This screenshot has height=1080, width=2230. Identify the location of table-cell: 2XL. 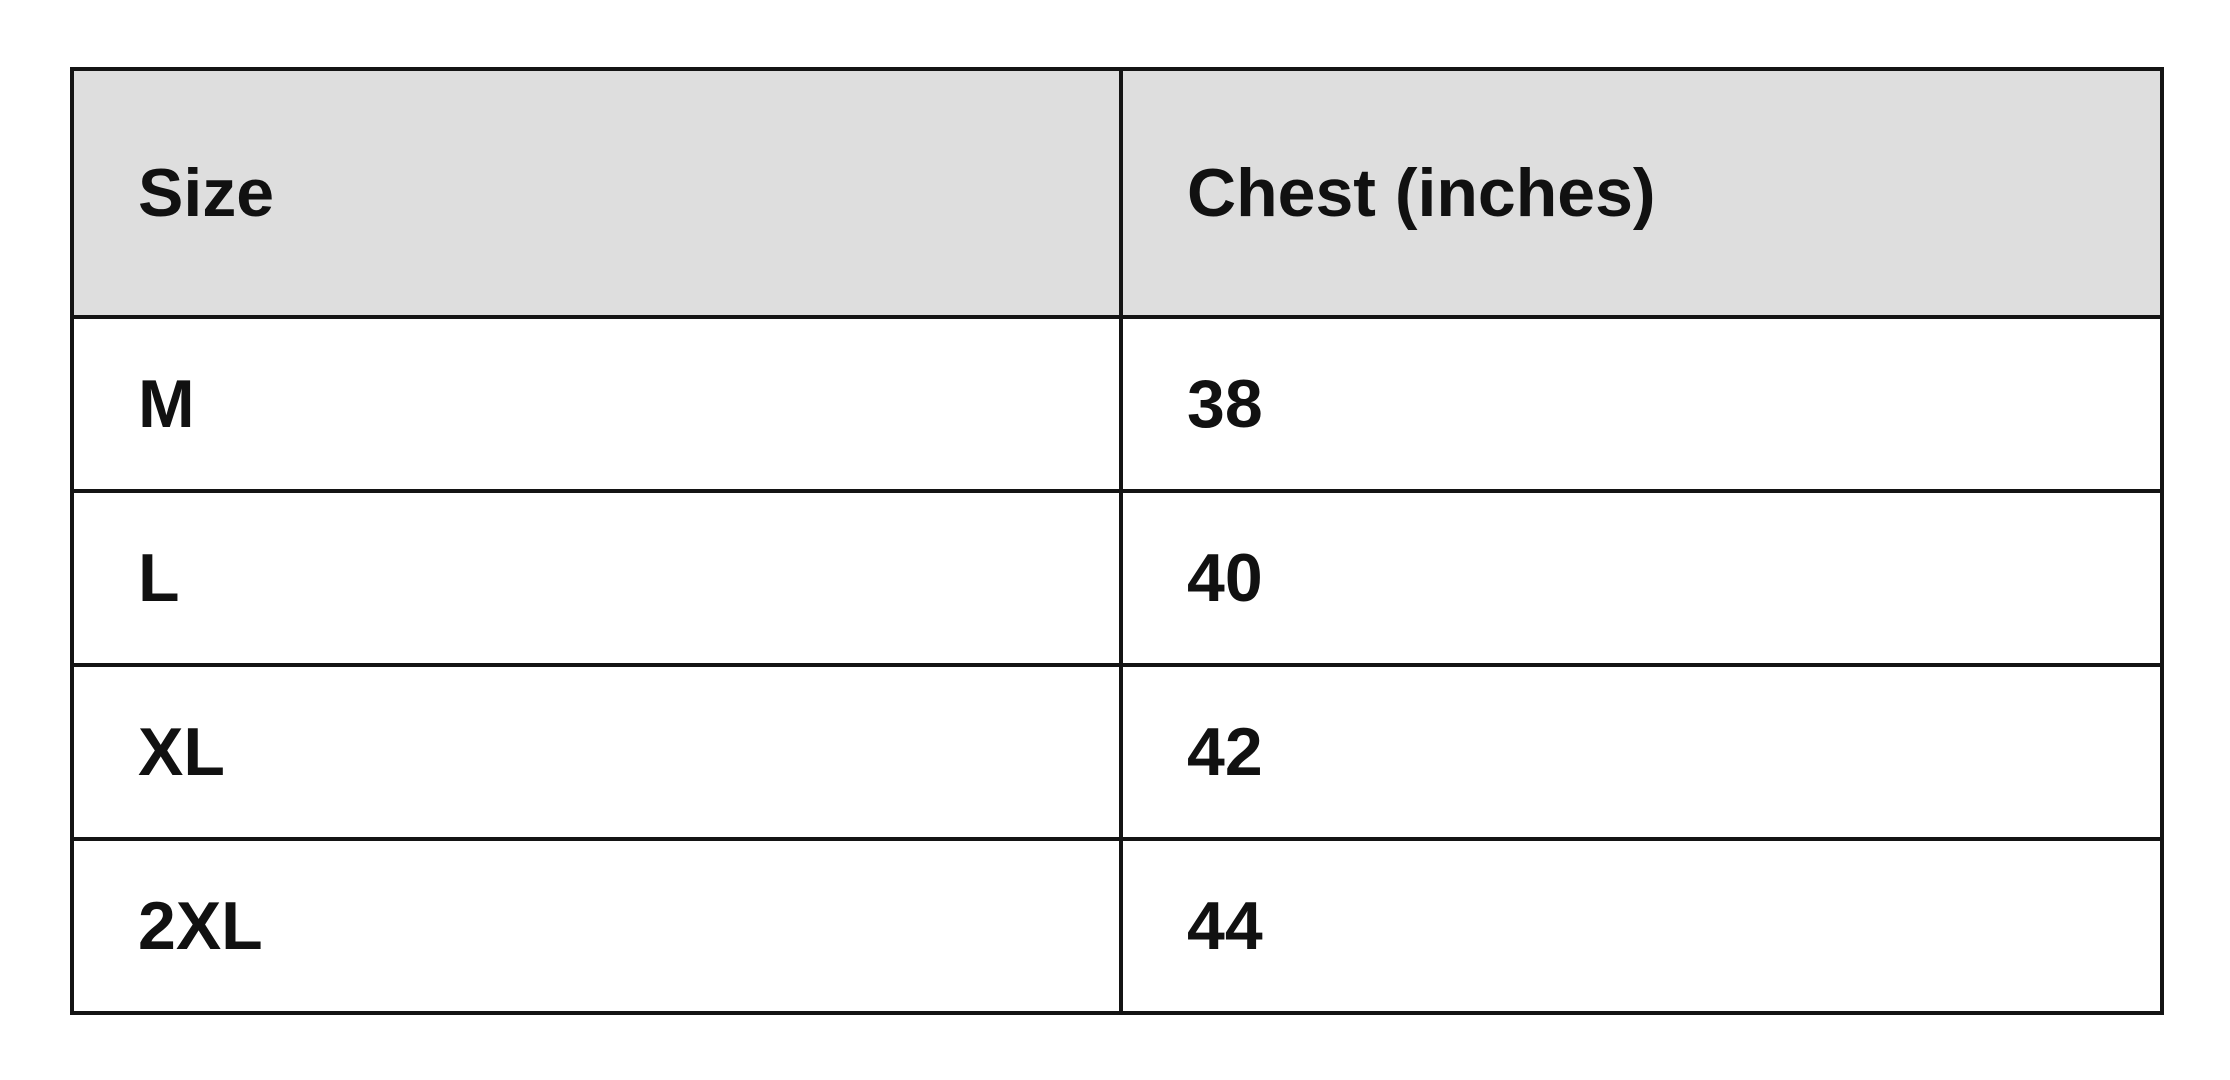
(596, 926).